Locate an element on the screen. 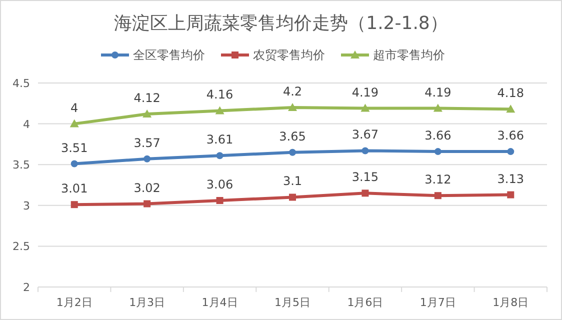 The width and height of the screenshot is (562, 320). y-tick-label: 4 is located at coordinates (26, 124).